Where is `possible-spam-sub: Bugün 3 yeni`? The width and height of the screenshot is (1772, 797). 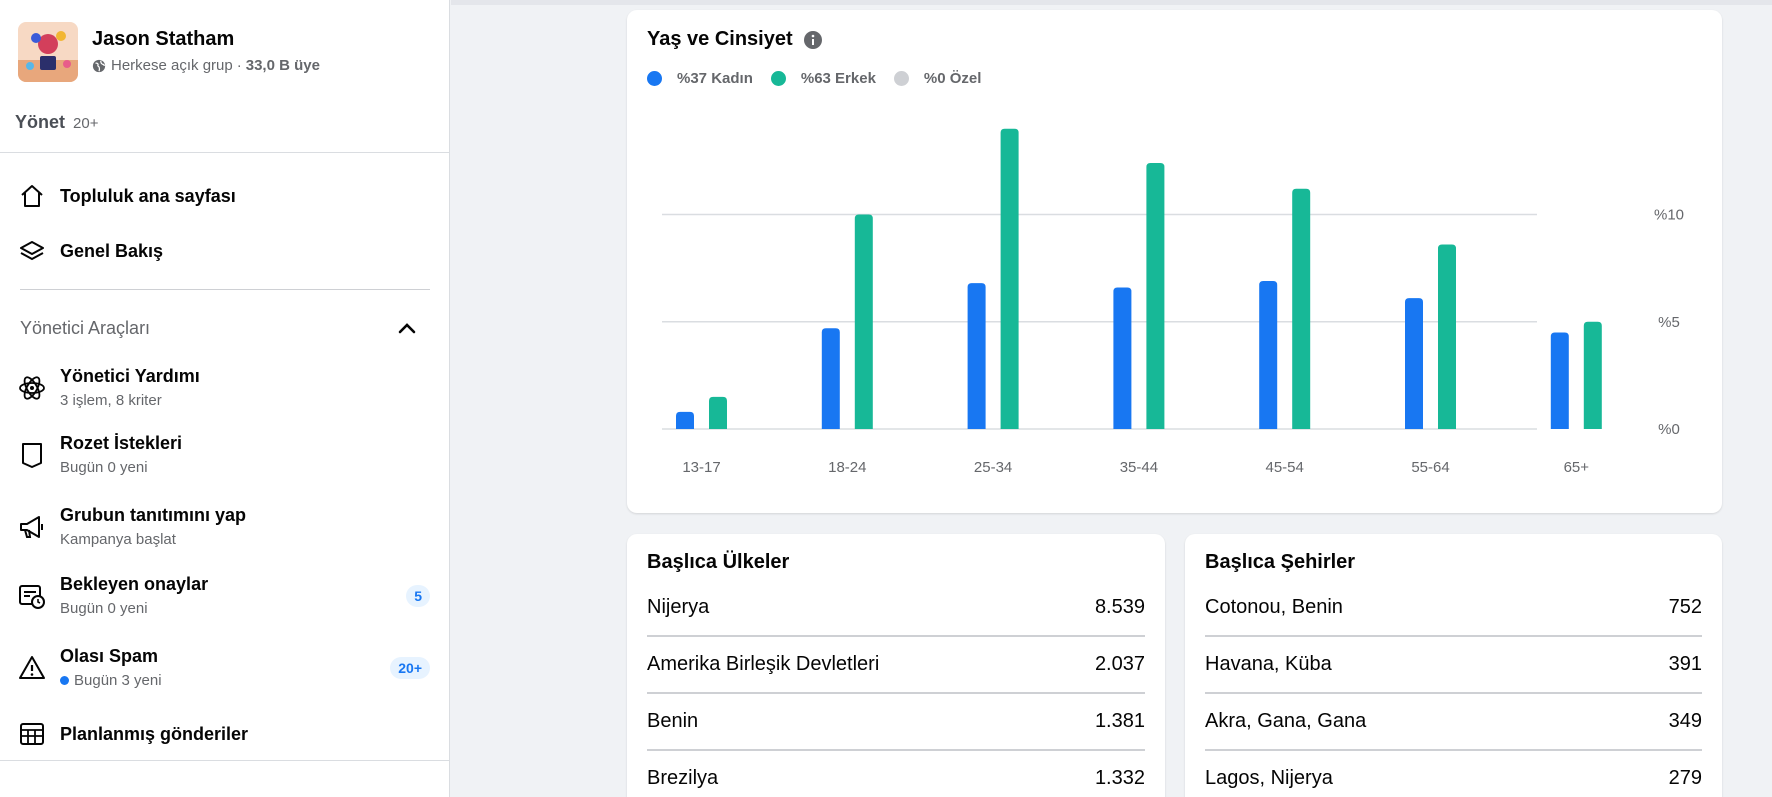 possible-spam-sub: Bugün 3 yeni is located at coordinates (111, 680).